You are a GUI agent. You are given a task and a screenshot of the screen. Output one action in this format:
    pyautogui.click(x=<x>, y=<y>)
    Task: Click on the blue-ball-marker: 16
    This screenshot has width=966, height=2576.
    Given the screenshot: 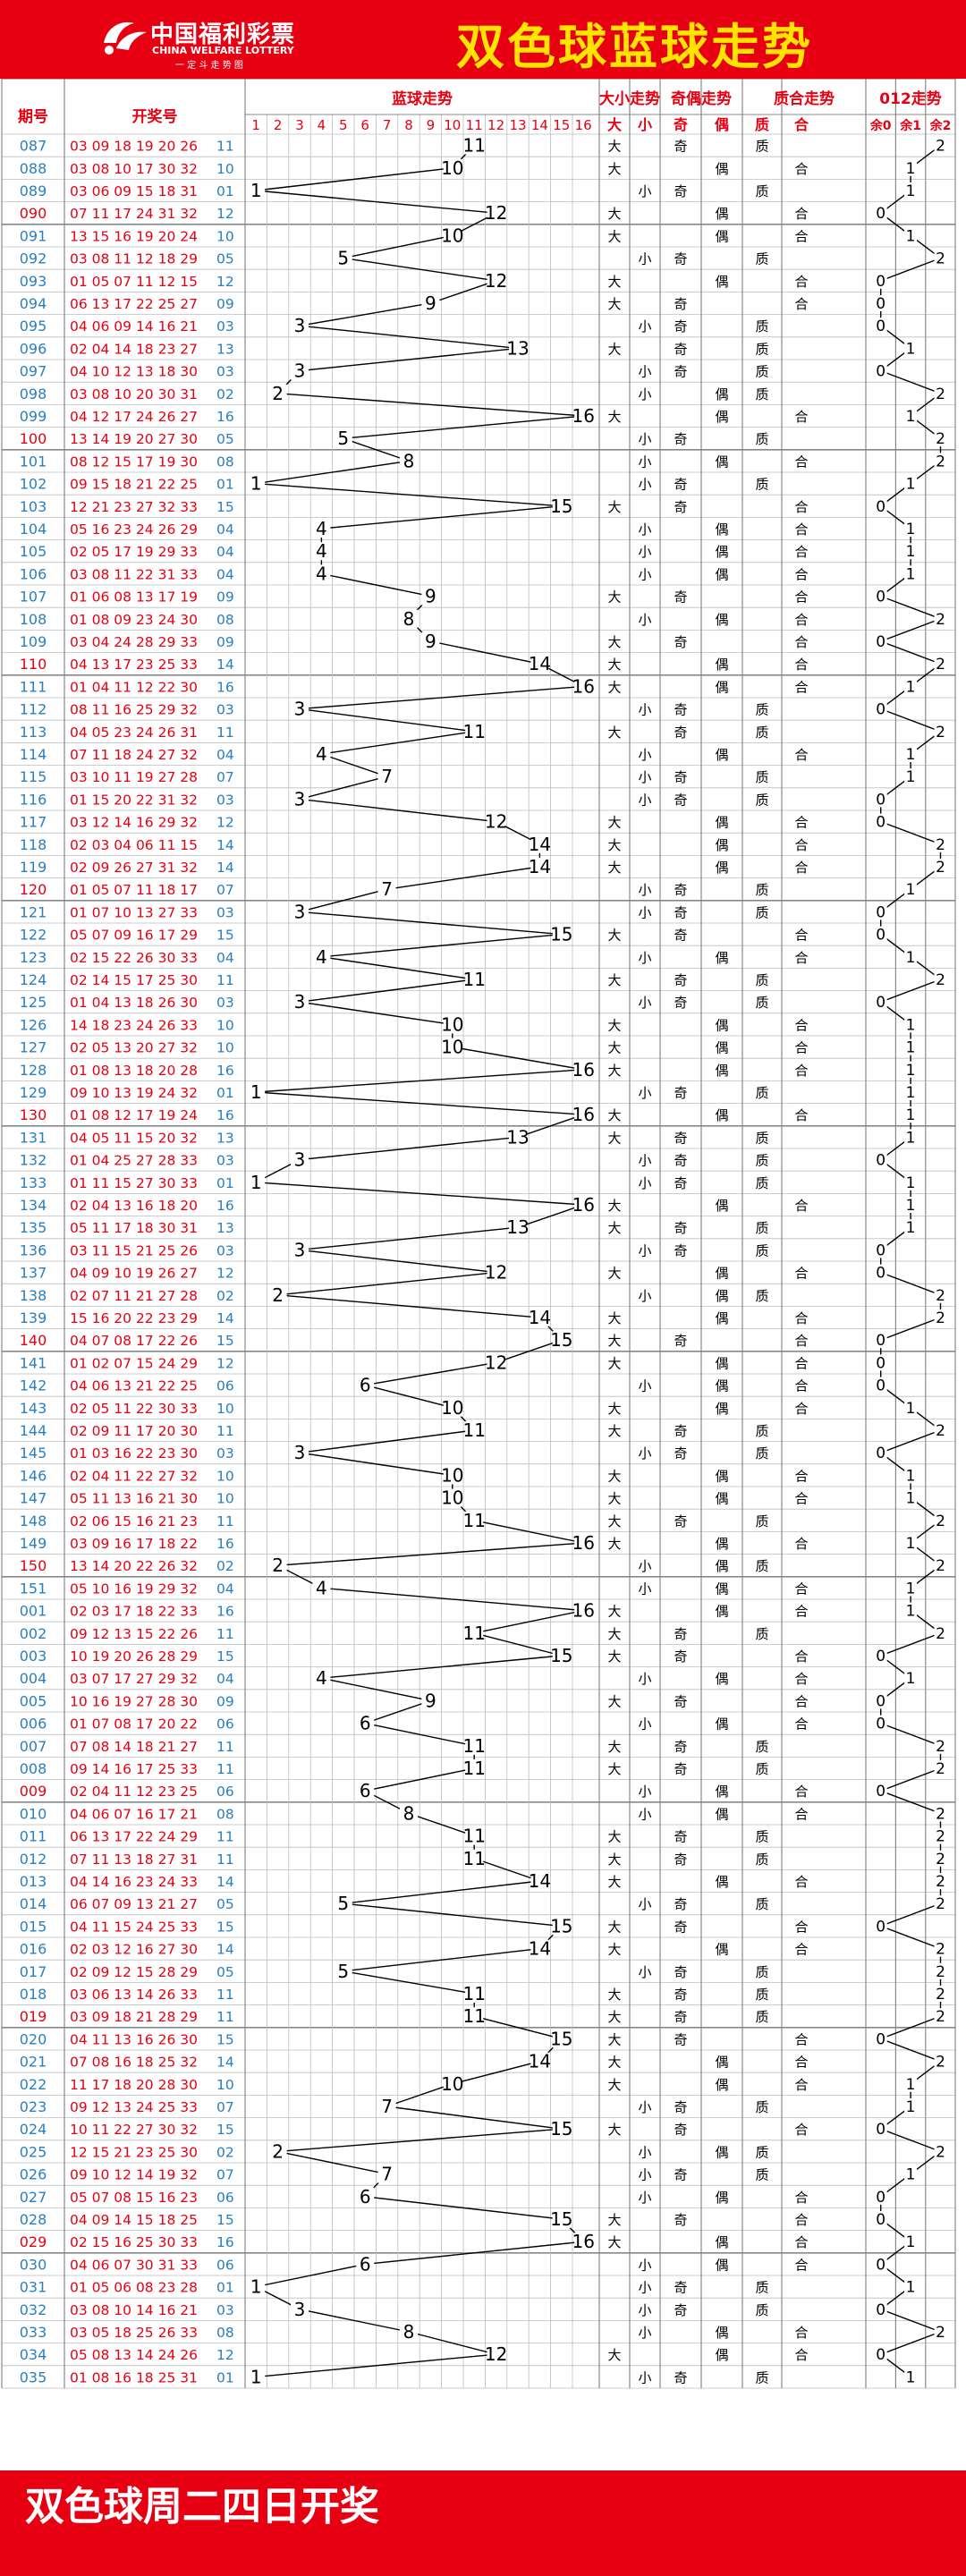 What is the action you would take?
    pyautogui.click(x=583, y=416)
    